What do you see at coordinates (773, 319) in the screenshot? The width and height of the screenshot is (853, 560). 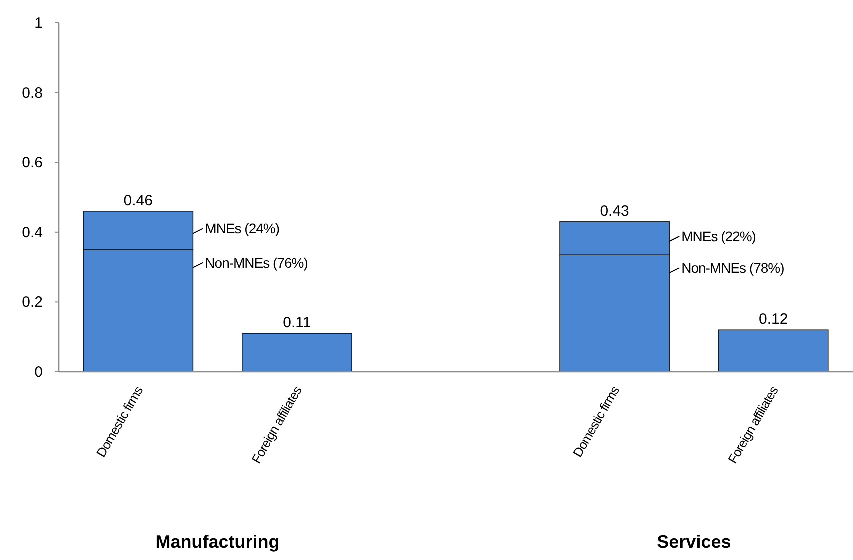 I see `total-label: 0.12` at bounding box center [773, 319].